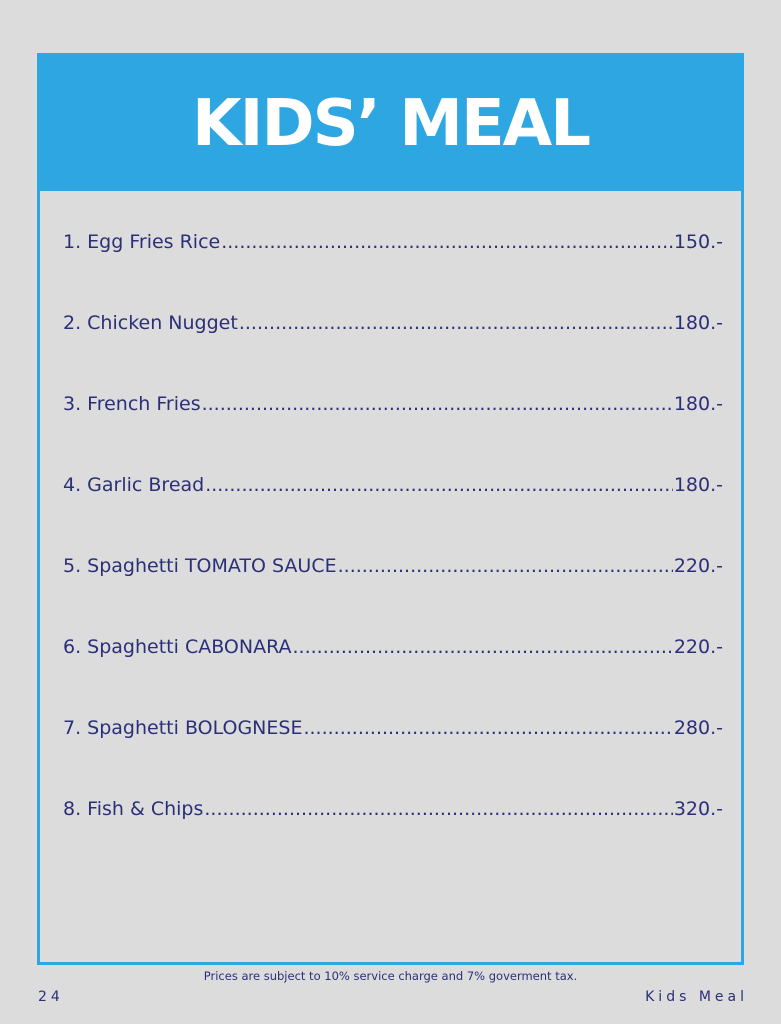 Image resolution: width=781 pixels, height=1024 pixels. I want to click on page-number: 24, so click(51, 997).